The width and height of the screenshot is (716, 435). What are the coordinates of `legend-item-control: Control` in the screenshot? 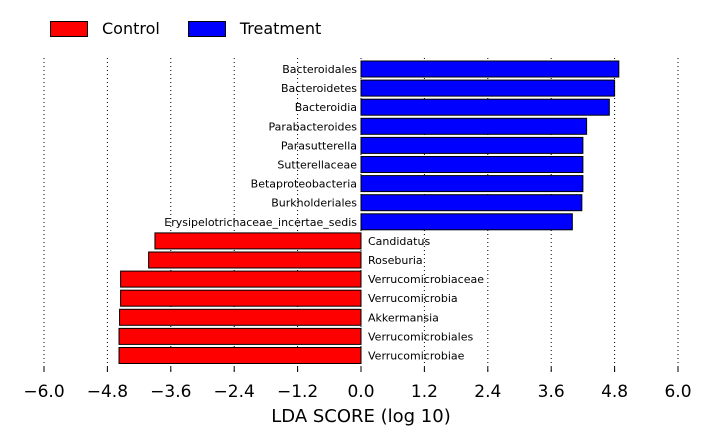 It's located at (105, 28).